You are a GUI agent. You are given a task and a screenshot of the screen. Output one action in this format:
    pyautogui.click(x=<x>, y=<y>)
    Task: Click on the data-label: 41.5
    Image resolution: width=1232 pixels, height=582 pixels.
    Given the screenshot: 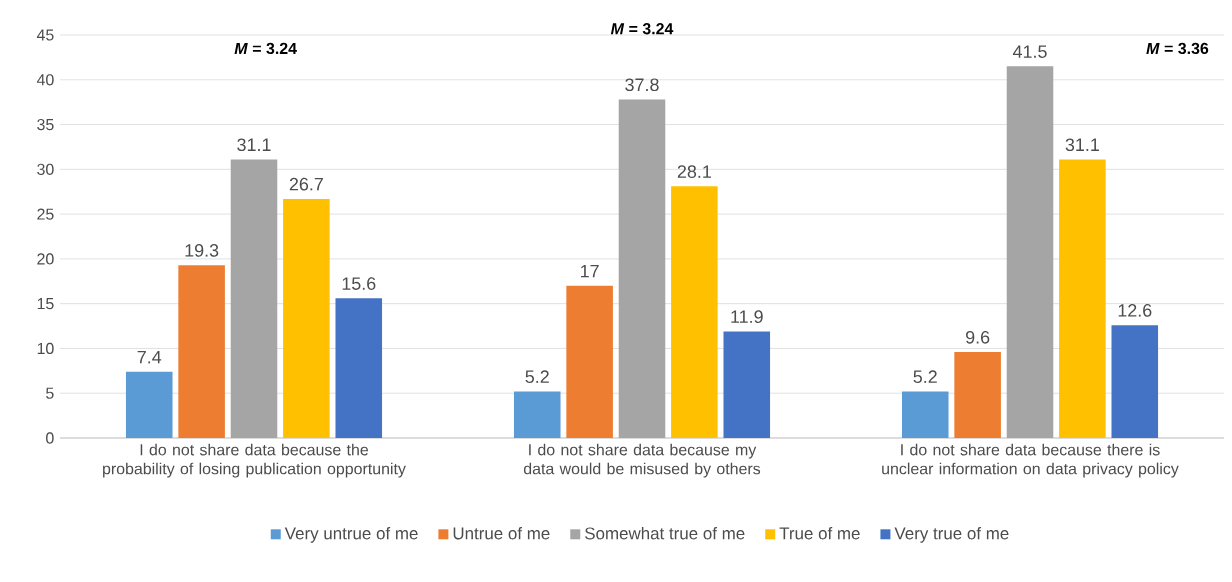 What is the action you would take?
    pyautogui.click(x=1029, y=51)
    